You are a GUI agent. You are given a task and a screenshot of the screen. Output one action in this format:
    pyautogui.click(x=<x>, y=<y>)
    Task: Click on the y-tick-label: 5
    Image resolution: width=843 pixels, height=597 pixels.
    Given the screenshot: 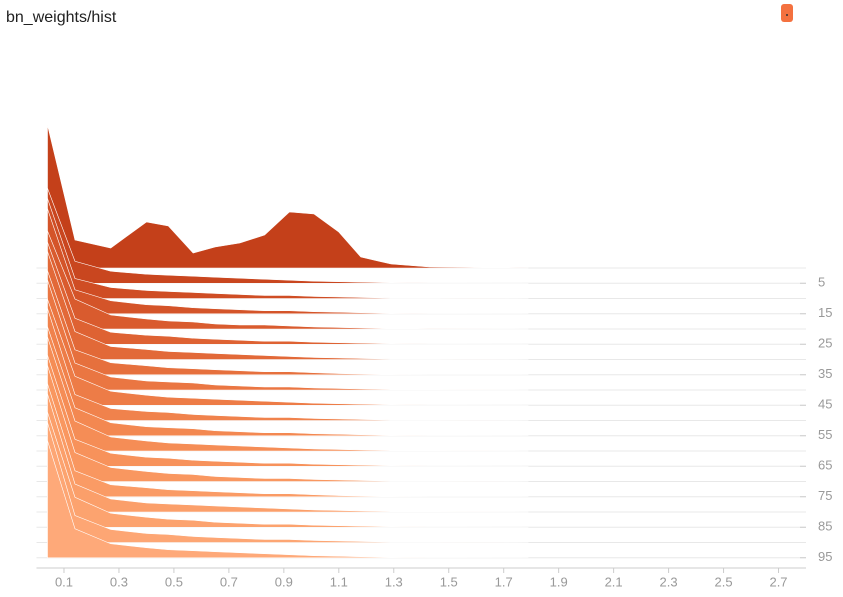 What is the action you would take?
    pyautogui.click(x=821, y=282)
    